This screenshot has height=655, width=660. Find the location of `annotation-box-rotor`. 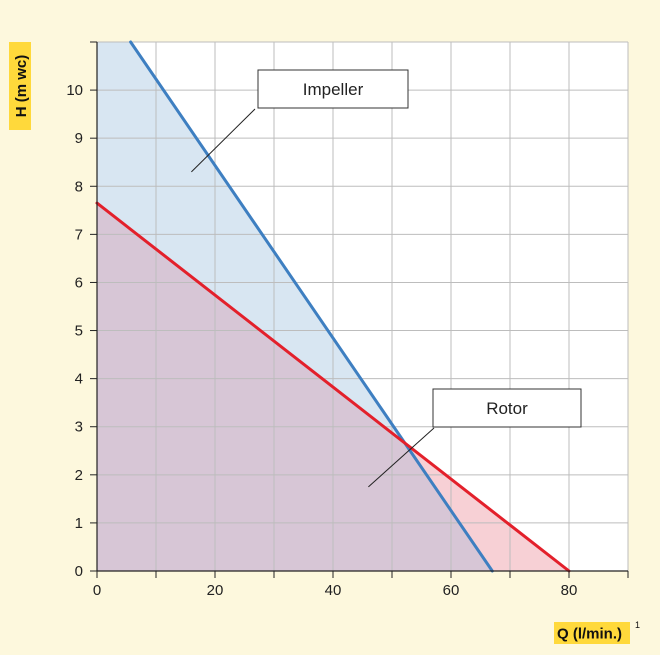

annotation-box-rotor is located at coordinates (507, 408).